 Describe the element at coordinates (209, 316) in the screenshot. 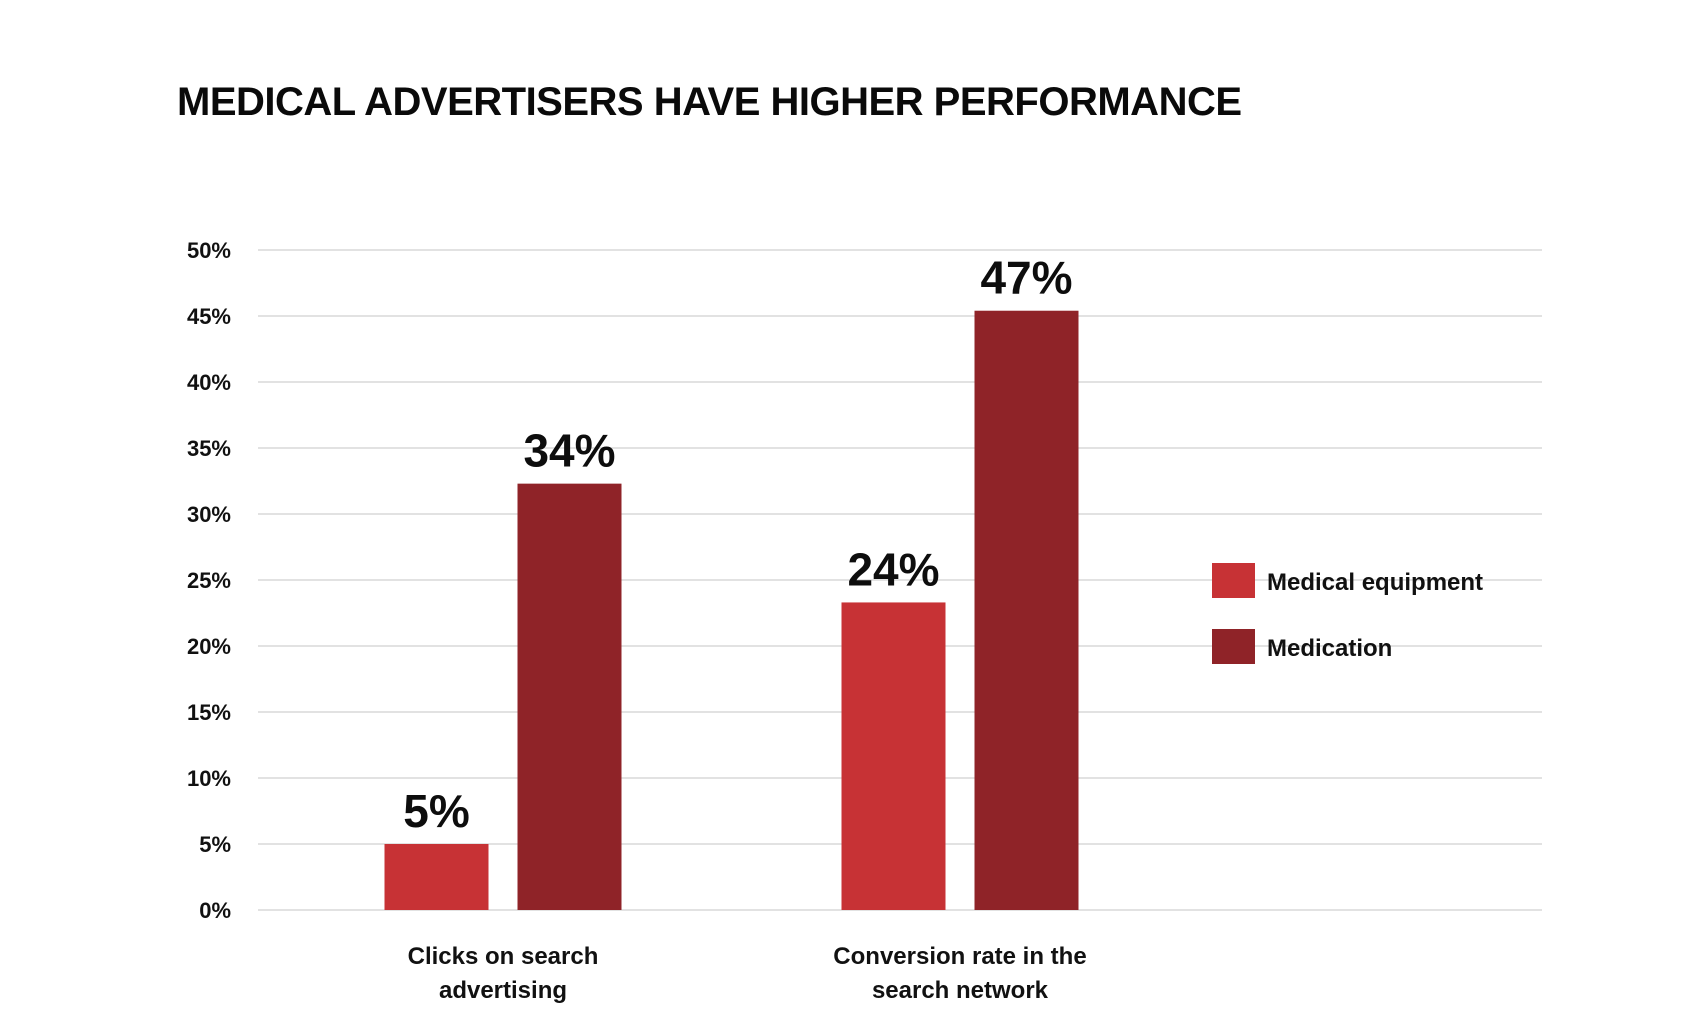

I see `y-tick-label: 45%` at that location.